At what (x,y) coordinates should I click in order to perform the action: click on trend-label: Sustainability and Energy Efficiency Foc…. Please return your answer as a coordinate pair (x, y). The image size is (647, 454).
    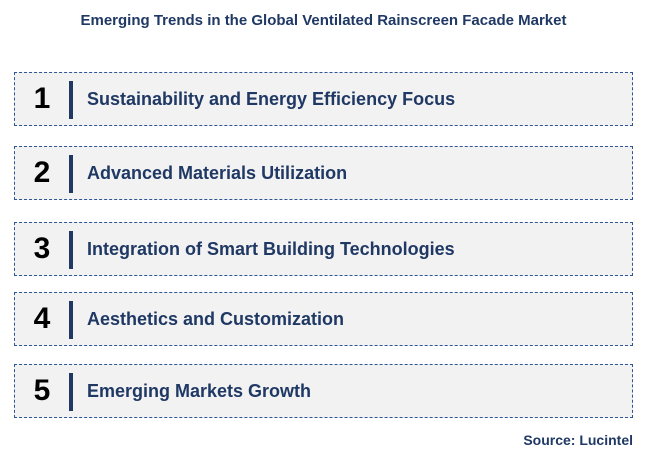
    Looking at the image, I should click on (271, 99).